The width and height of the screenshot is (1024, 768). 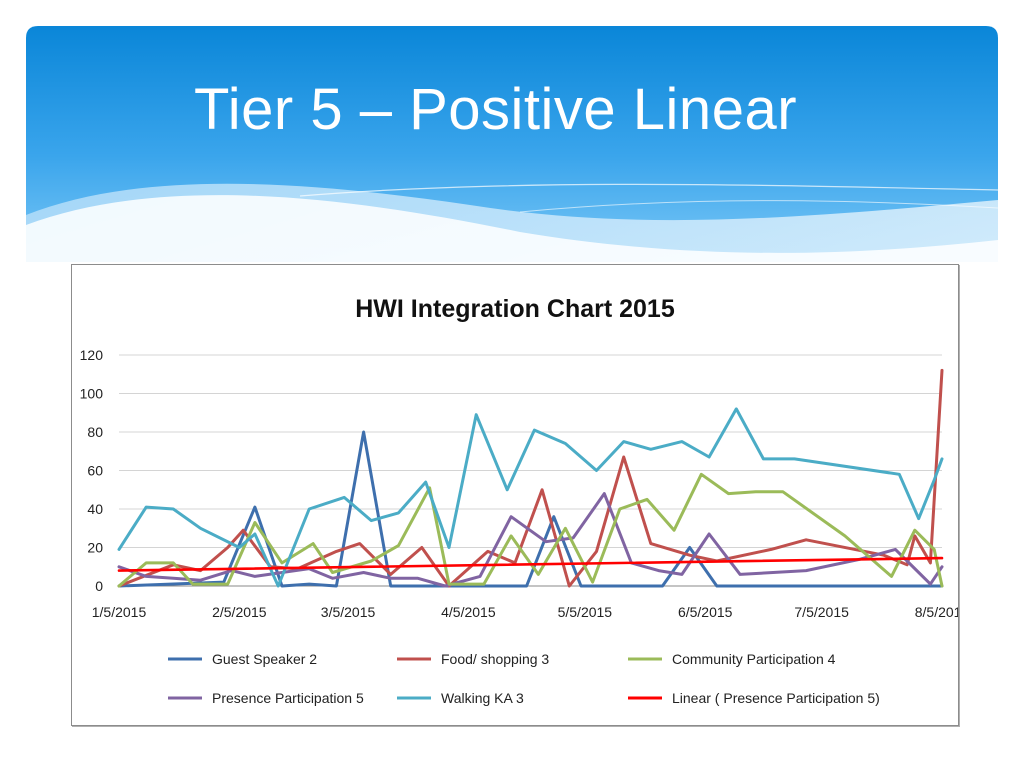 I want to click on y-tick-label: 120, so click(x=92, y=355).